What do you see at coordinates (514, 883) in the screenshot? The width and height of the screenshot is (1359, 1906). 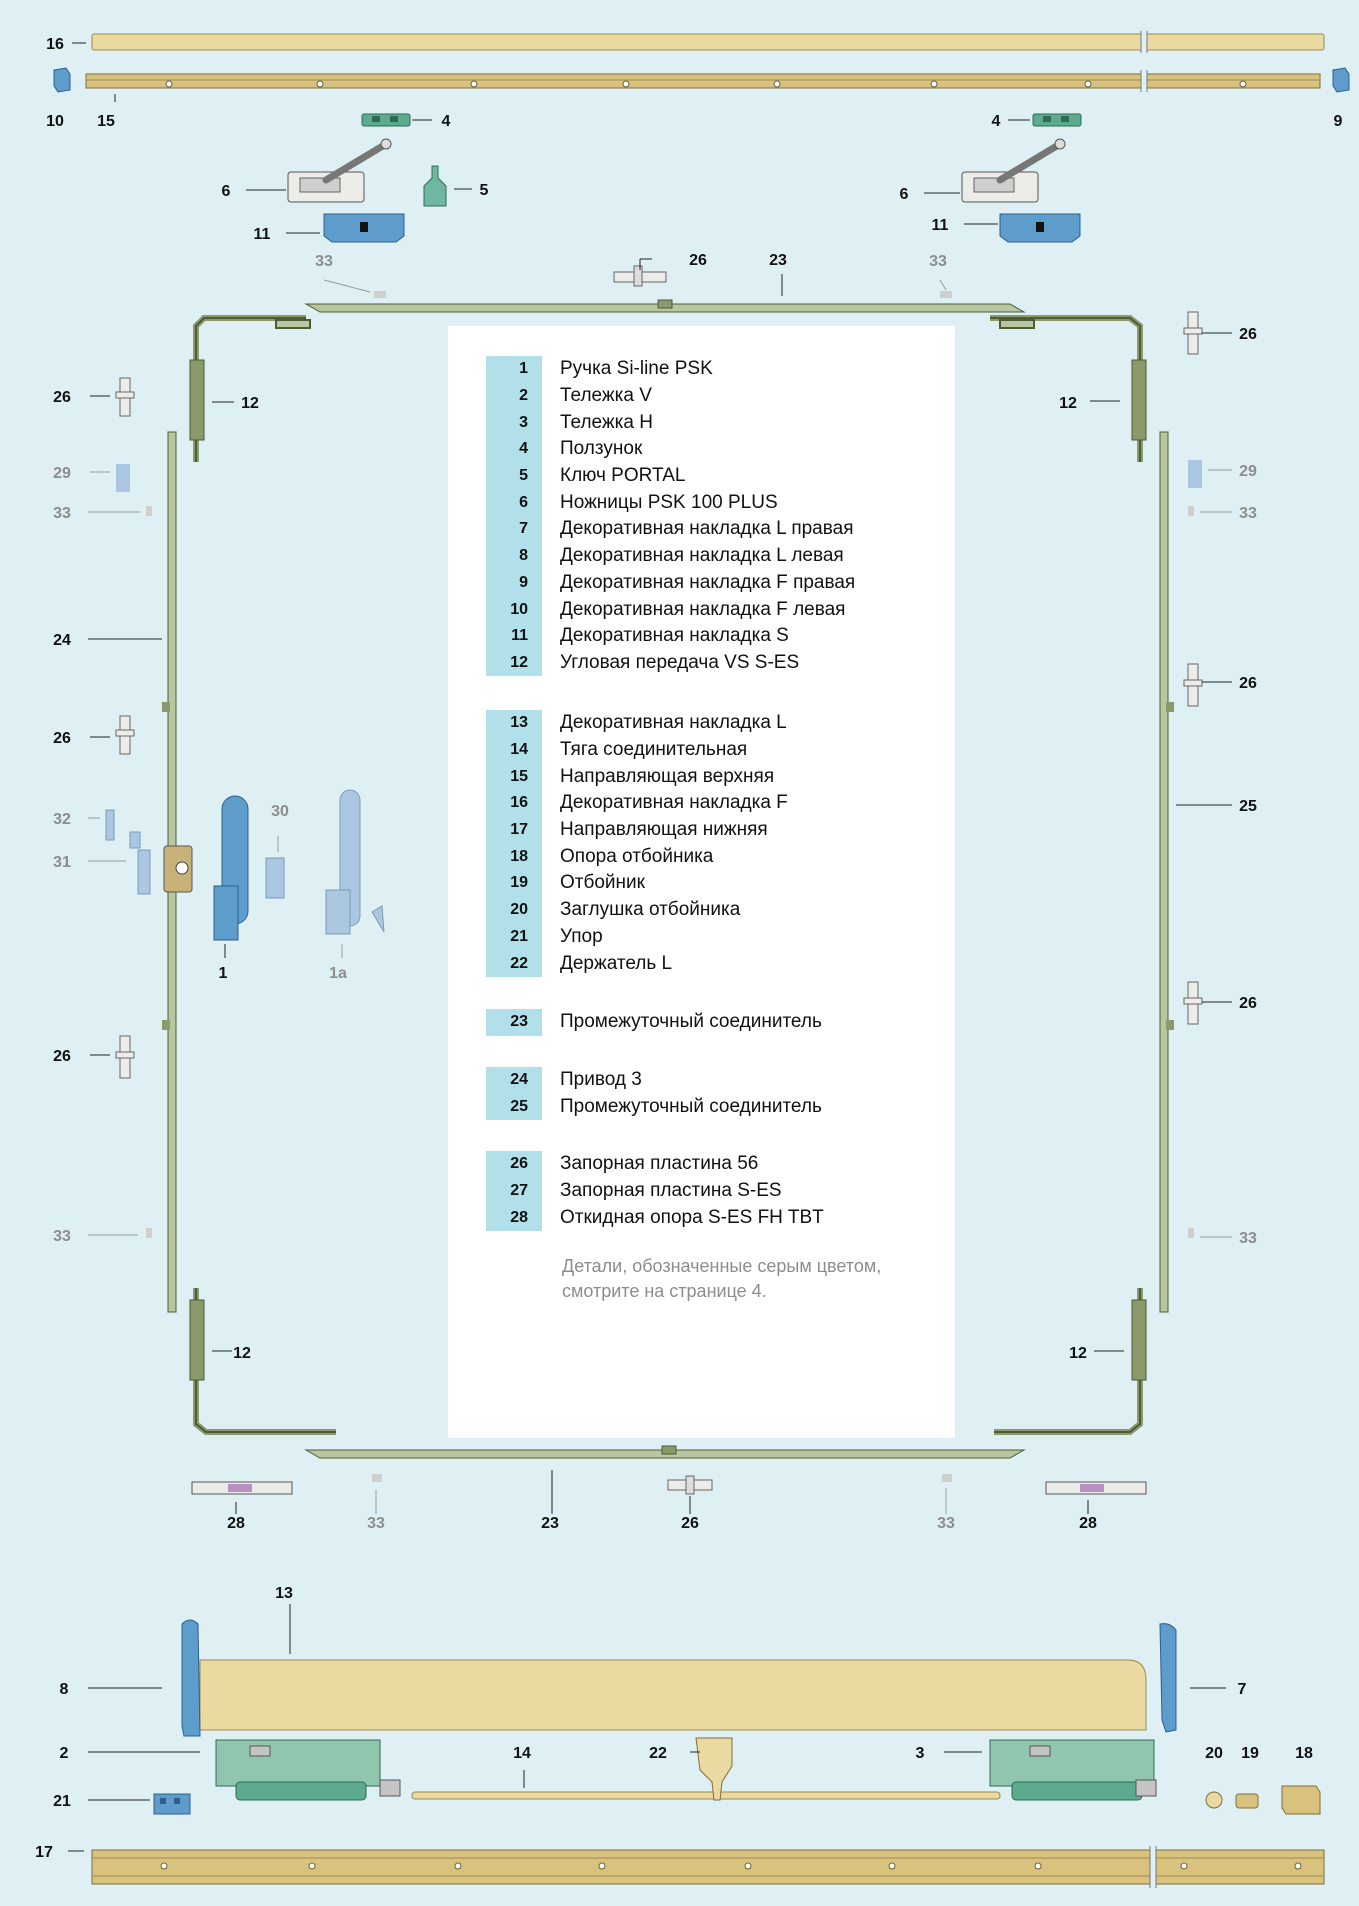 I see `legend-part-number: 19` at bounding box center [514, 883].